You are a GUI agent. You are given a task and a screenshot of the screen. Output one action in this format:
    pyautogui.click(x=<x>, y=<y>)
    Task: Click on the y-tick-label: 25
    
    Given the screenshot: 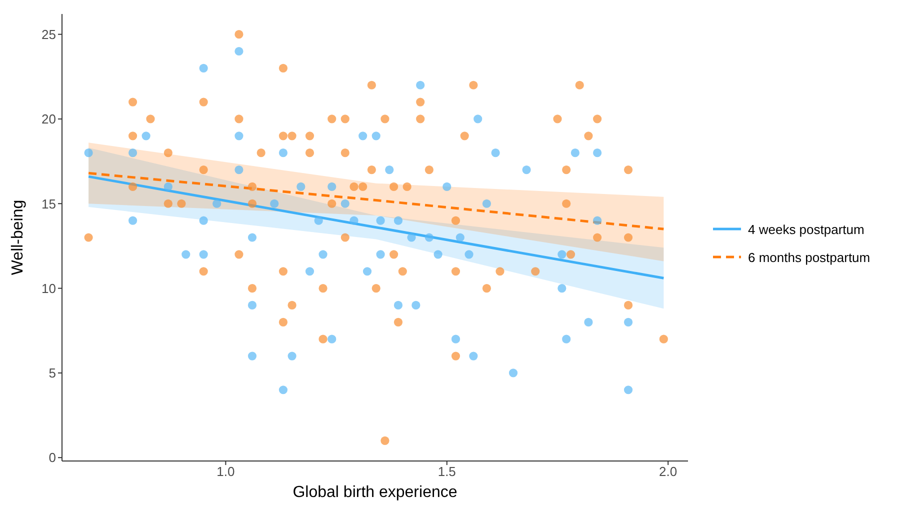 What is the action you would take?
    pyautogui.click(x=49, y=34)
    